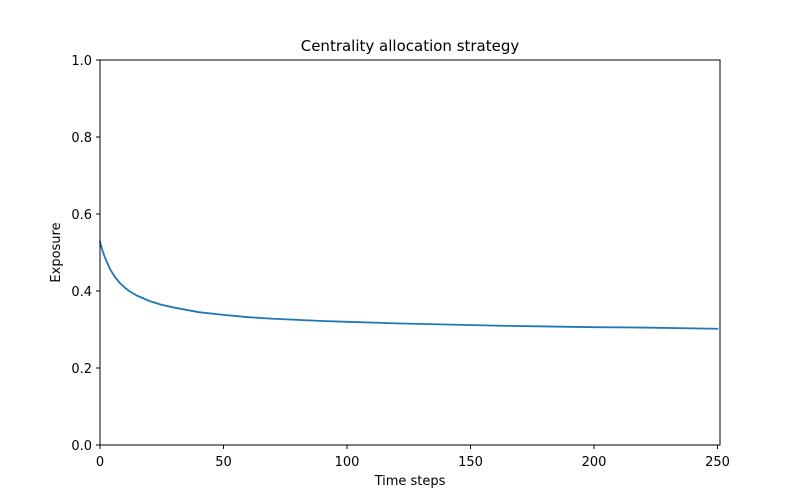  Describe the element at coordinates (470, 462) in the screenshot. I see `x-tick-label: 150` at that location.